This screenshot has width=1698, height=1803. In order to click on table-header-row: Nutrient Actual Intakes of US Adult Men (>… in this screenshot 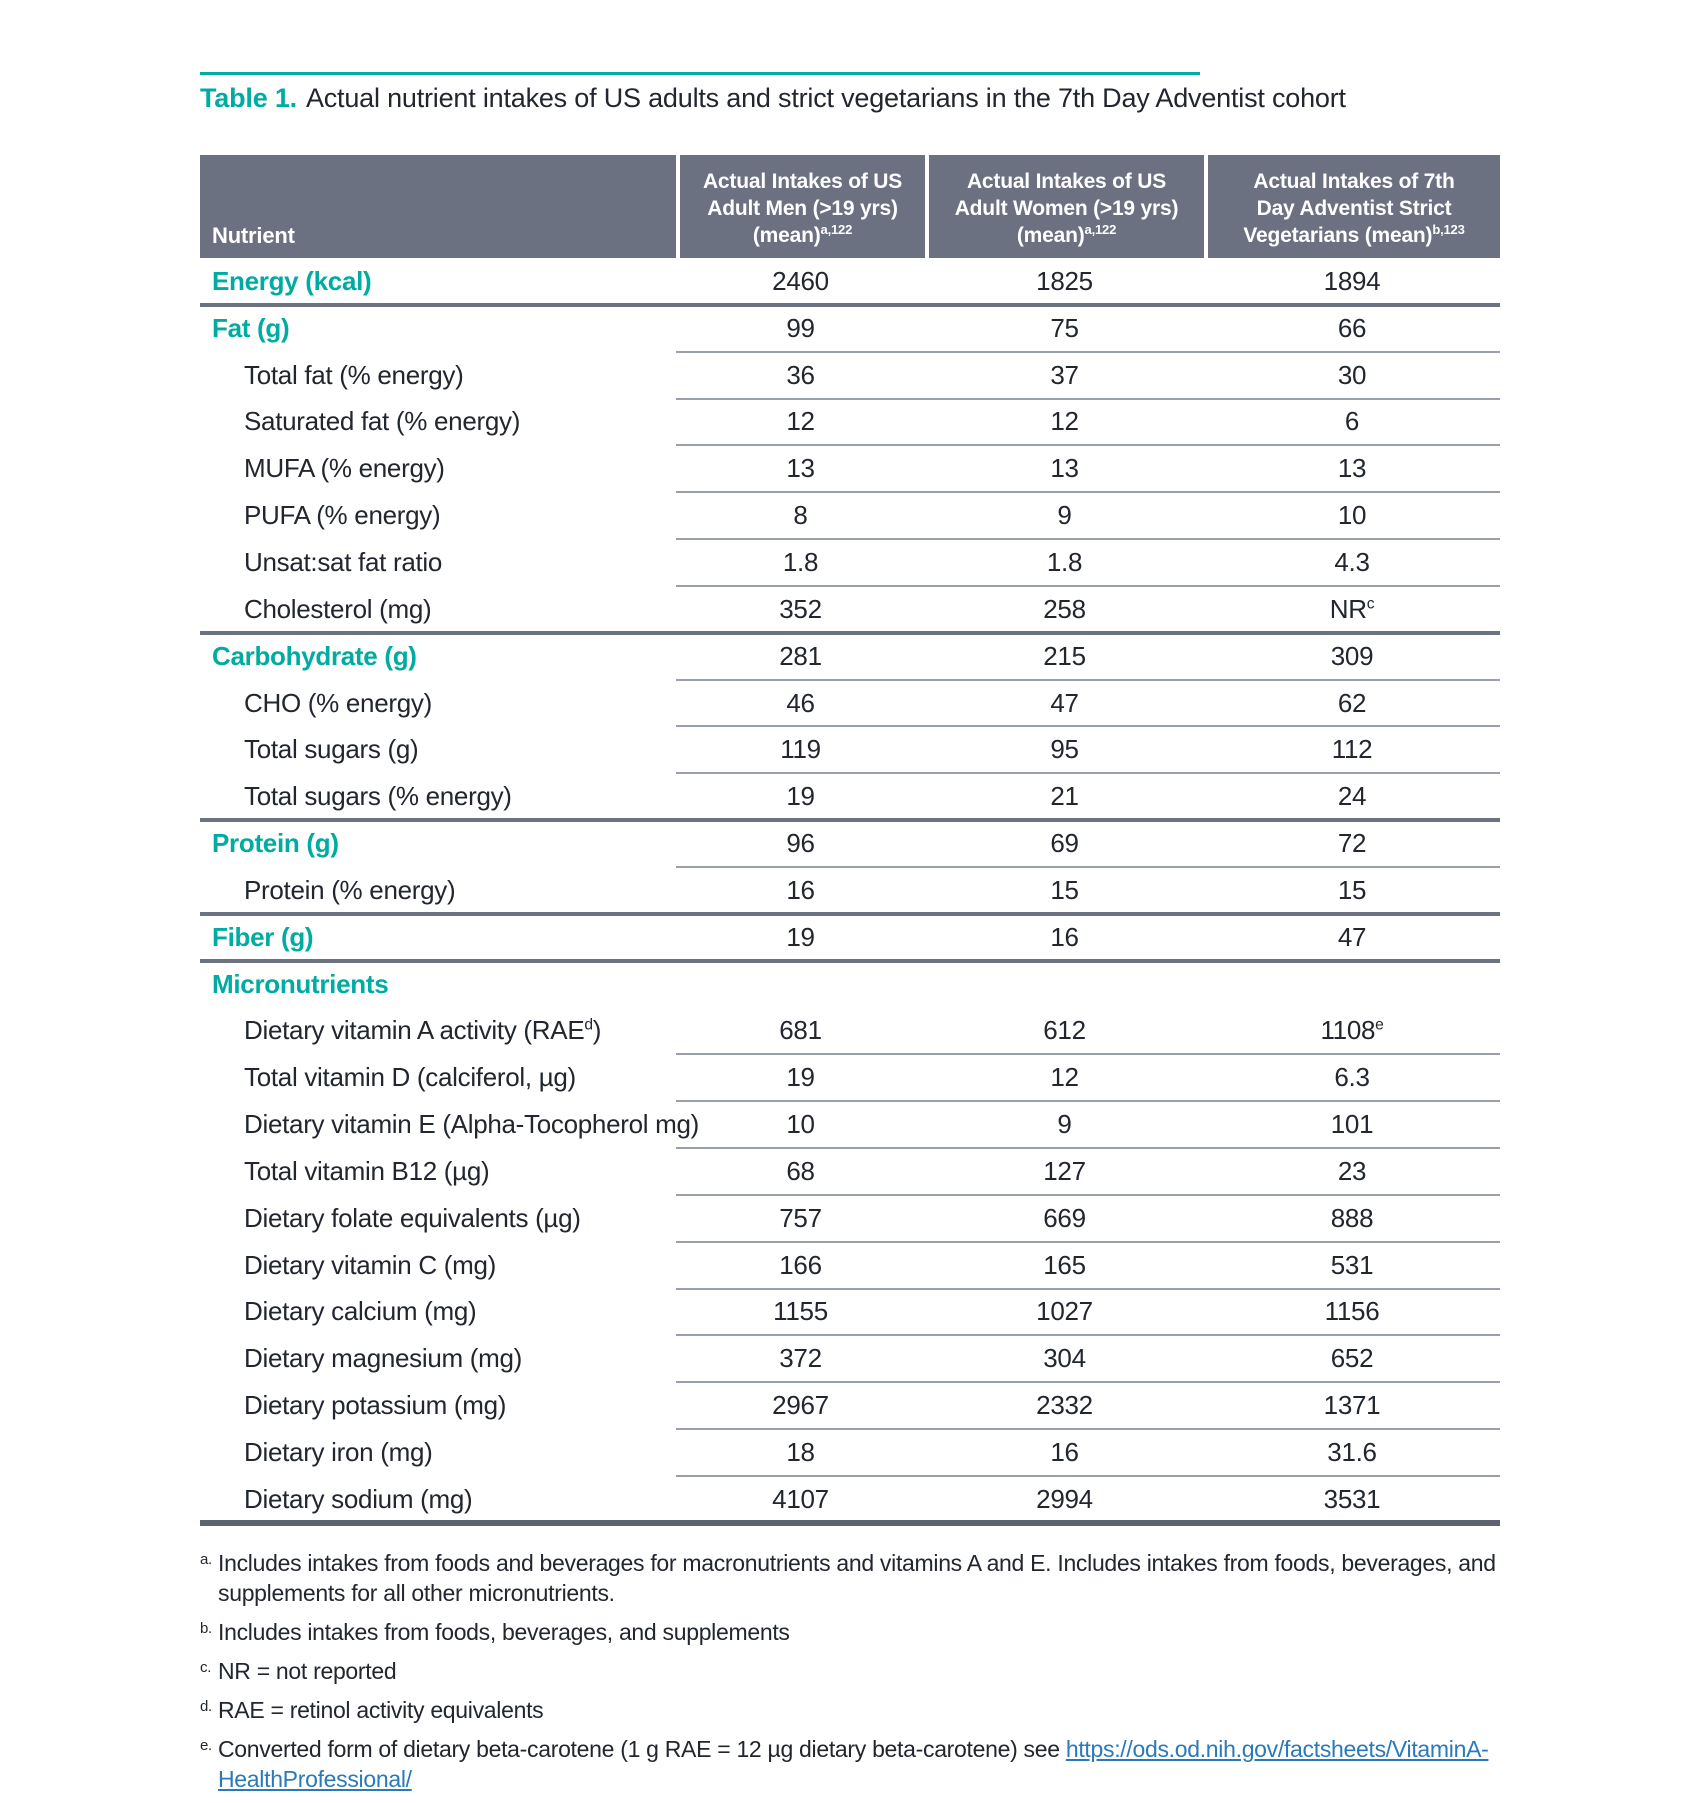, I will do `click(850, 206)`.